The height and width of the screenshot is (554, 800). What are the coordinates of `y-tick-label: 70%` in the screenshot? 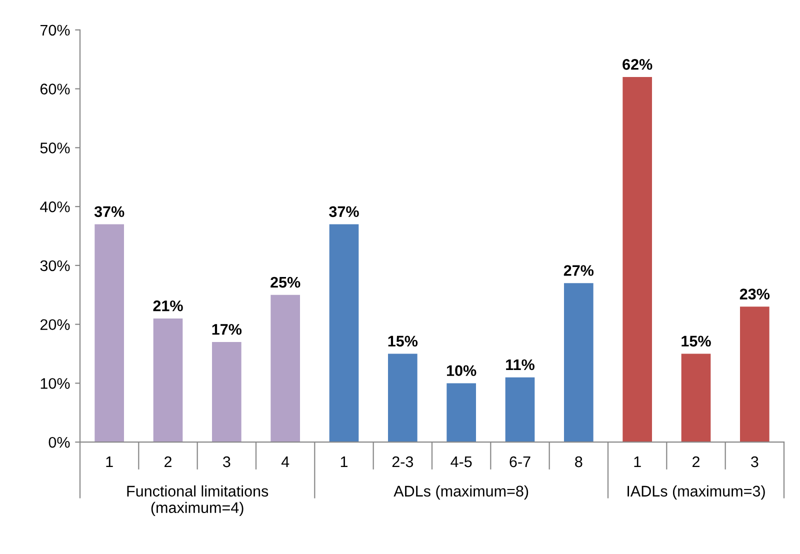 It's located at (55, 30).